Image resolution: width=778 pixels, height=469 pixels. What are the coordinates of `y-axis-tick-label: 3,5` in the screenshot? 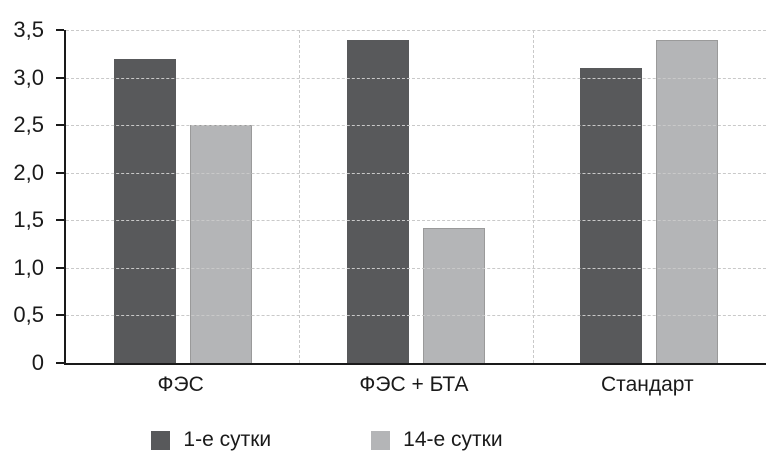 It's located at (28, 29).